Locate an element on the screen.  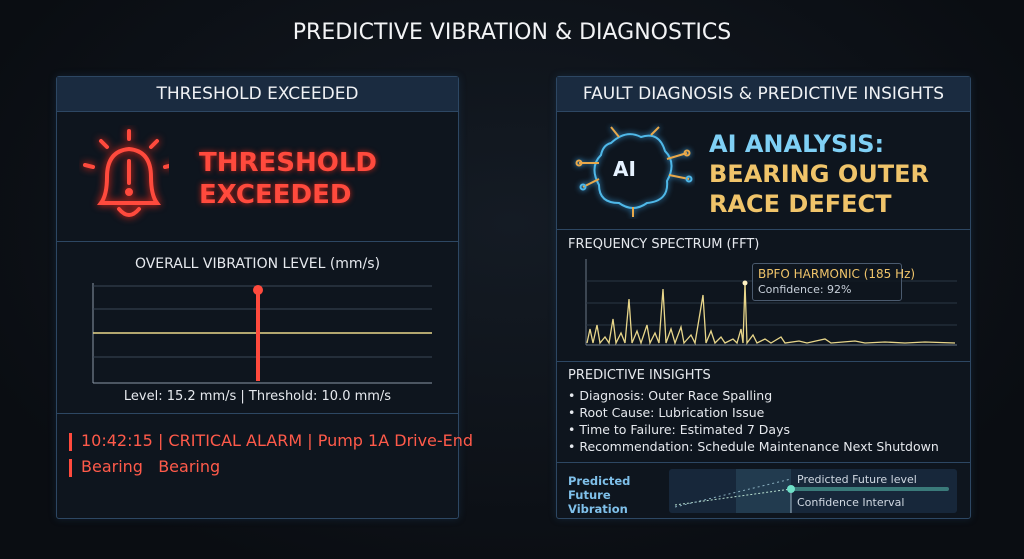
panel-title: FAULT DIAGNOSIS & PREDICTIVE INSIGHTS is located at coordinates (763, 94).